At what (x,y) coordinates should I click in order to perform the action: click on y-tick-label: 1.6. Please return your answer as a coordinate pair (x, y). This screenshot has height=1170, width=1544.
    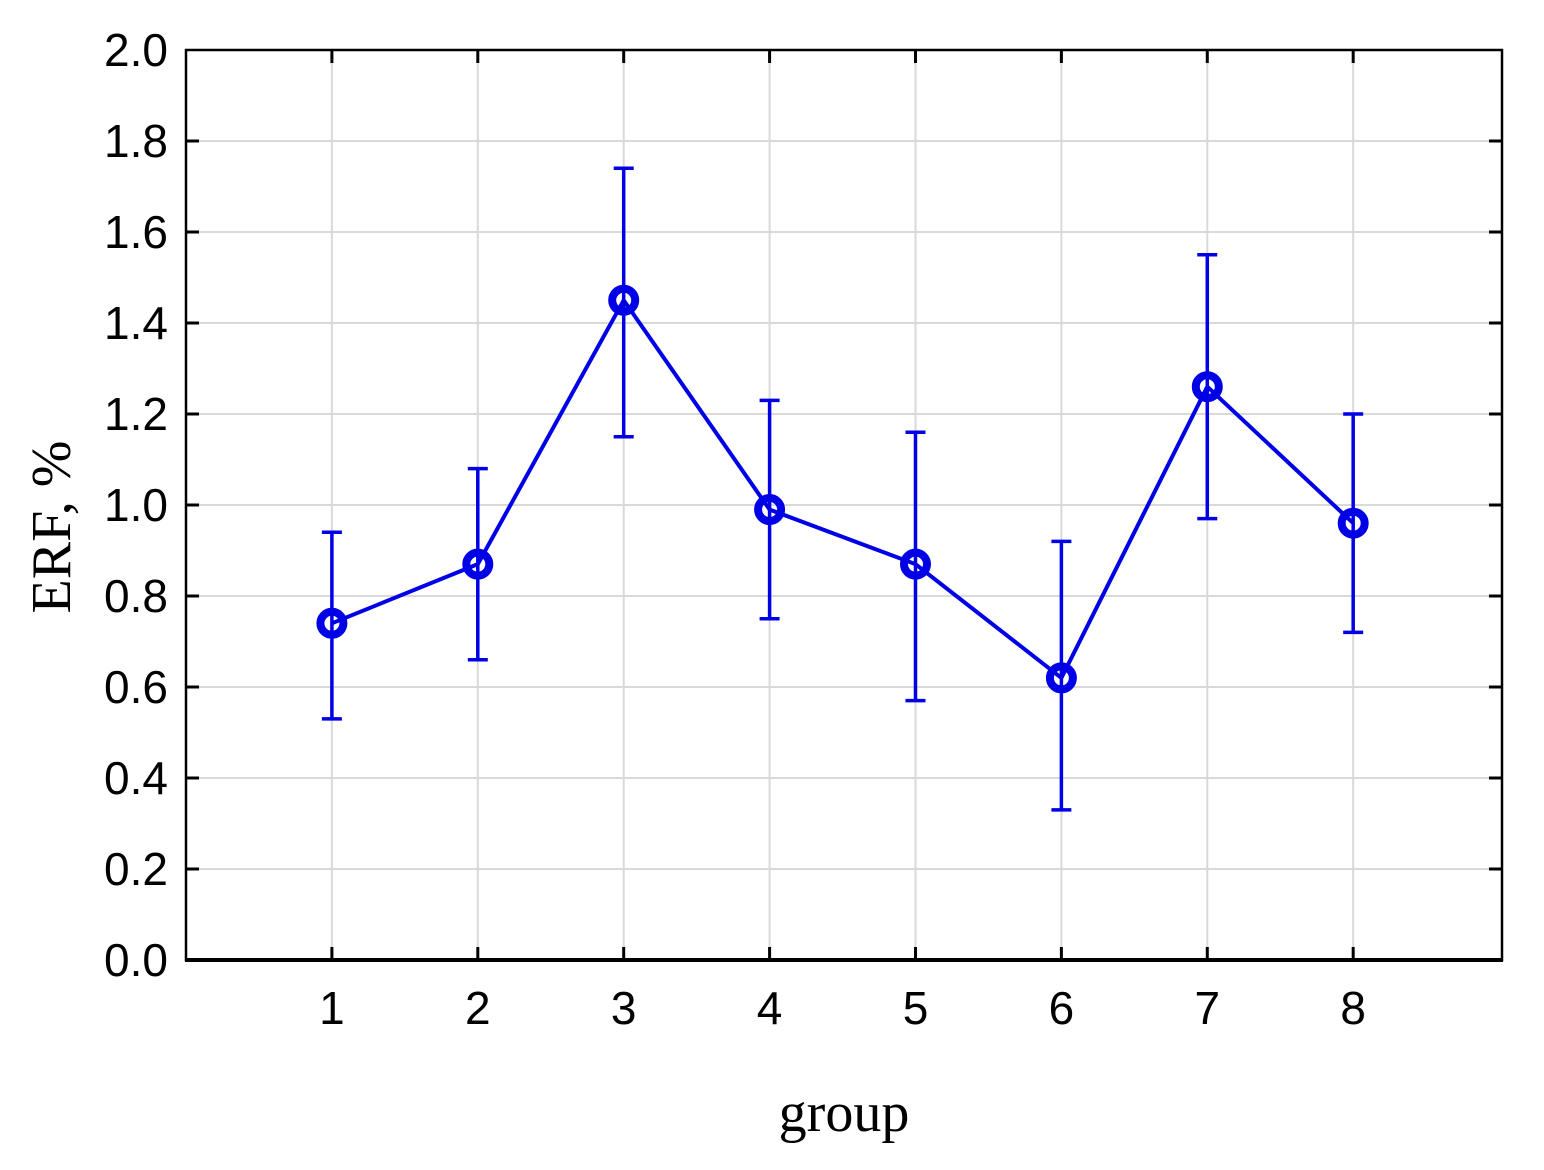
    Looking at the image, I should click on (136, 232).